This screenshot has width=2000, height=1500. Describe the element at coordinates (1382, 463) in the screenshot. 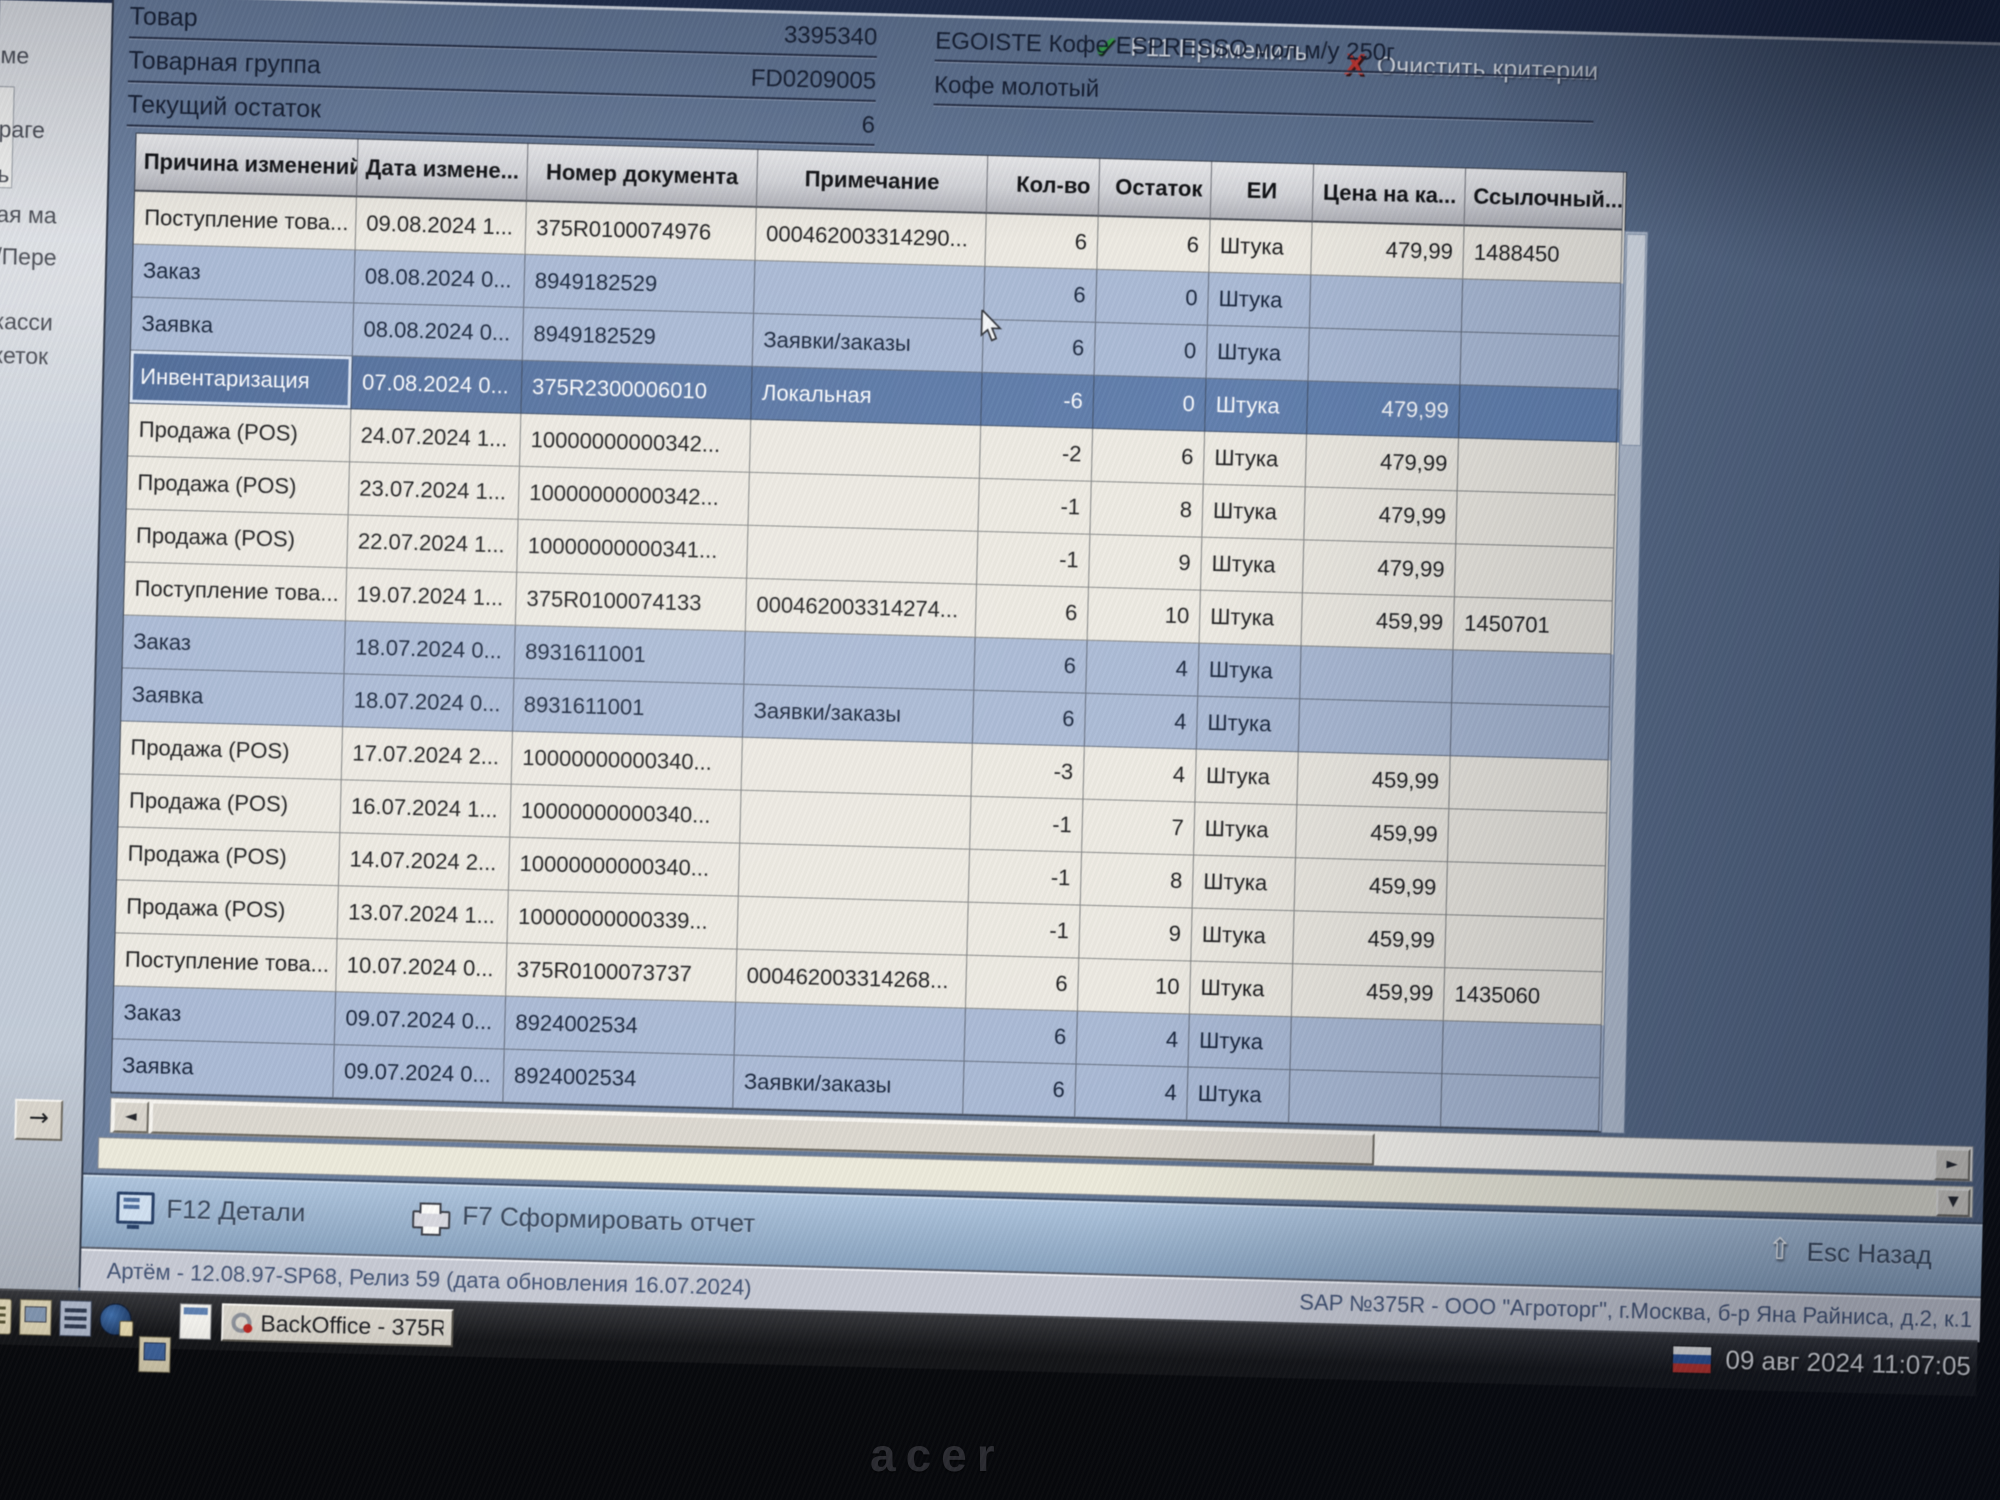

I see `cell-price: 479,99` at that location.